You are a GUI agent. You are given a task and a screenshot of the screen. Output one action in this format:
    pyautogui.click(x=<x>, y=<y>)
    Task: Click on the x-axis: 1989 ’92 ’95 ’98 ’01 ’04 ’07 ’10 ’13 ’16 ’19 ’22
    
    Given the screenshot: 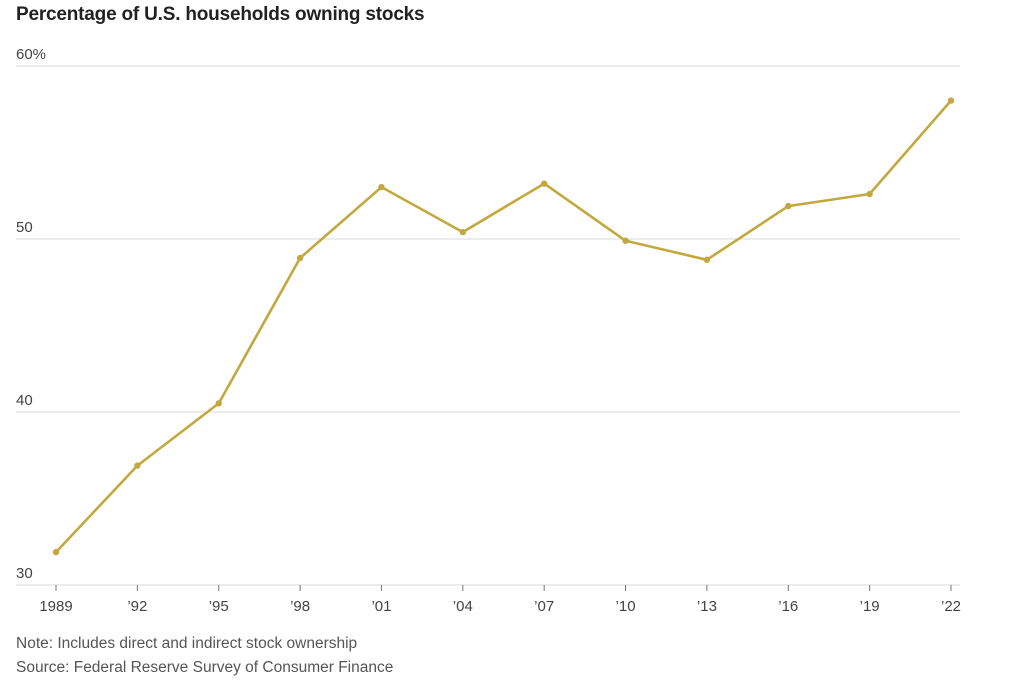 What is the action you would take?
    pyautogui.click(x=488, y=599)
    